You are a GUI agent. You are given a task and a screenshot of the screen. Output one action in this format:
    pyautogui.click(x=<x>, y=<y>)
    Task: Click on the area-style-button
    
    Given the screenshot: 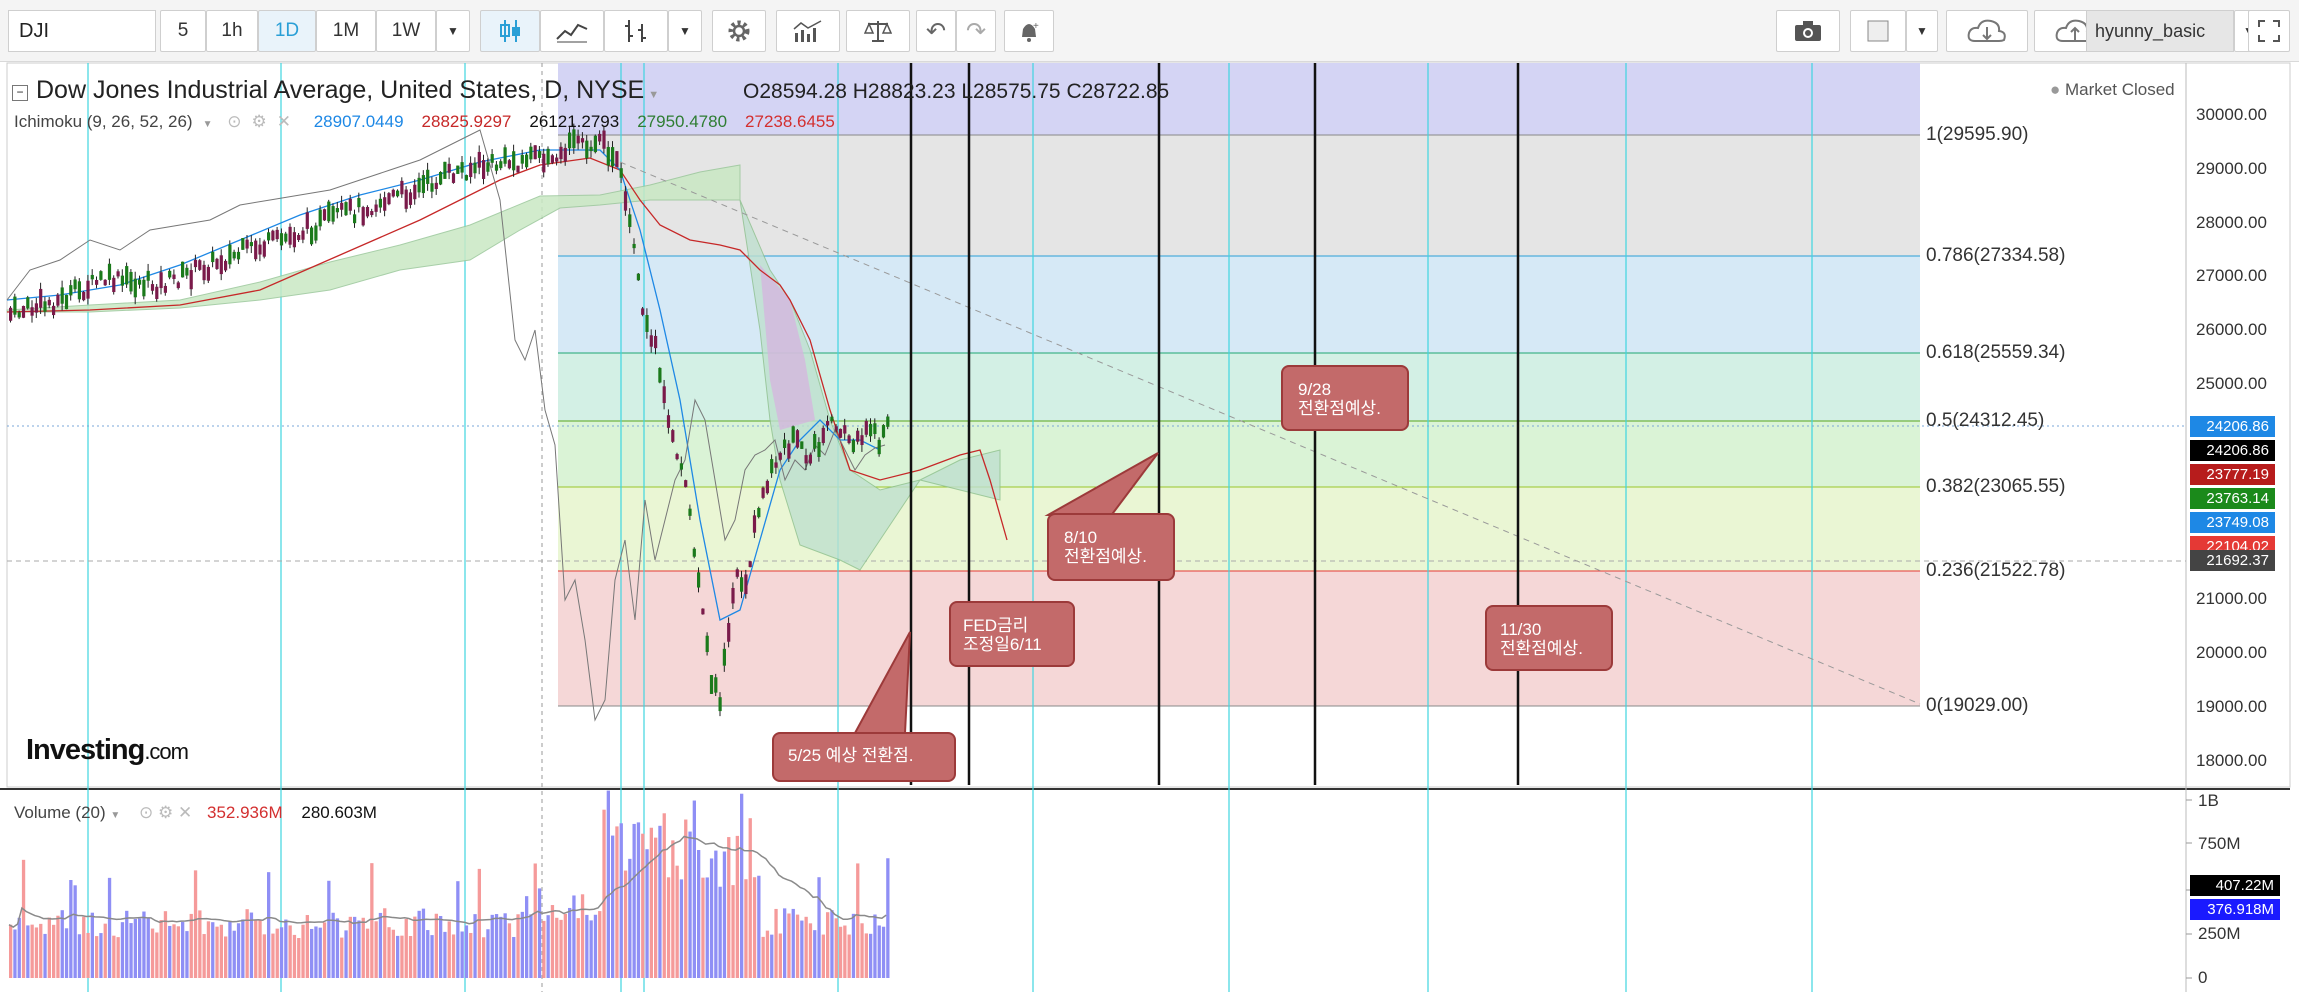 What is the action you would take?
    pyautogui.click(x=572, y=31)
    